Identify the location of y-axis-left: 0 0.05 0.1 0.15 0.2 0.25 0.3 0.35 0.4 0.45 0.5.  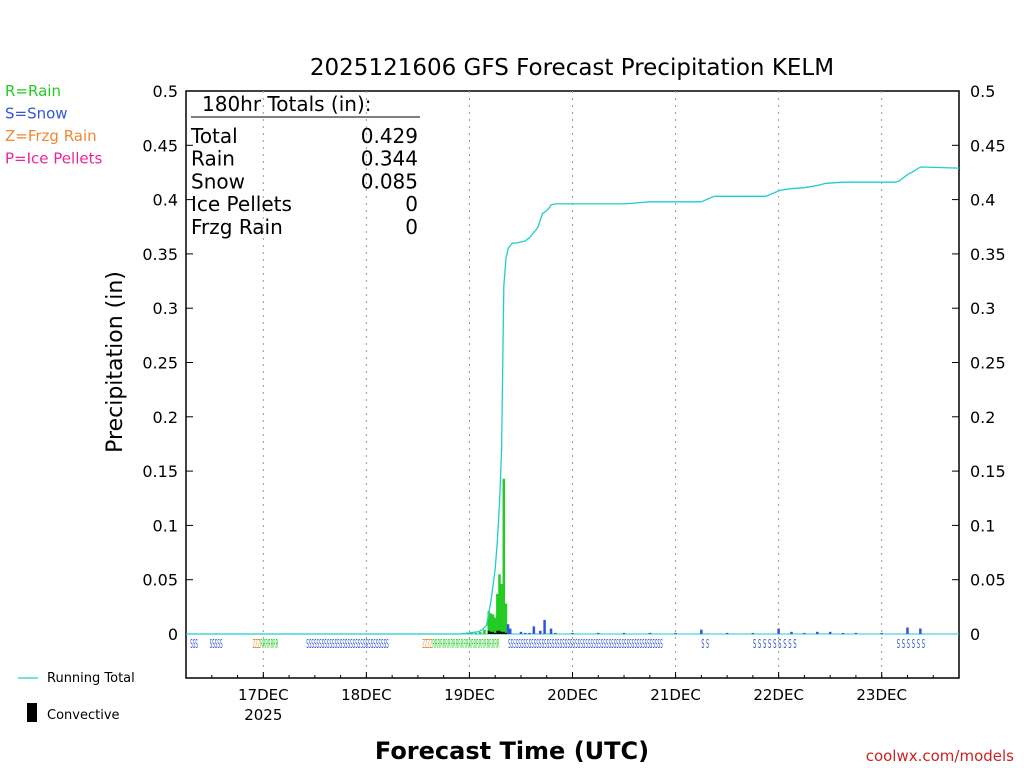
(167, 363).